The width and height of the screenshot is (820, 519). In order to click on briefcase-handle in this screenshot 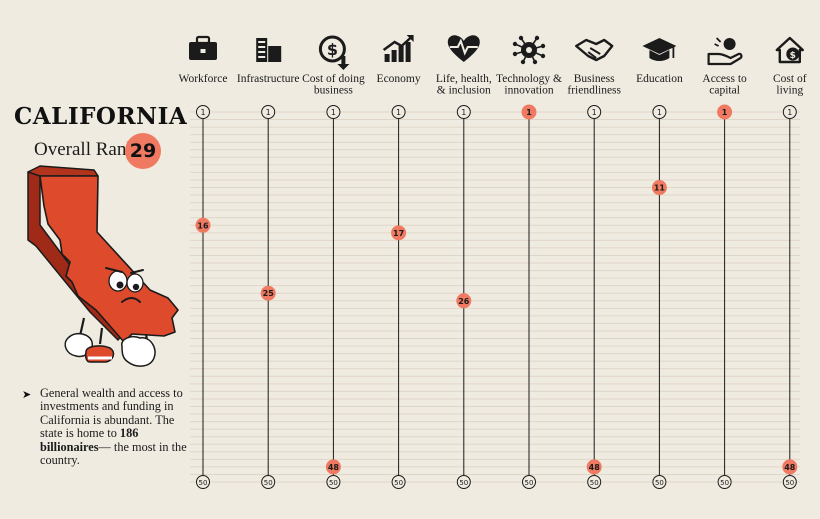, I will do `click(203, 40)`.